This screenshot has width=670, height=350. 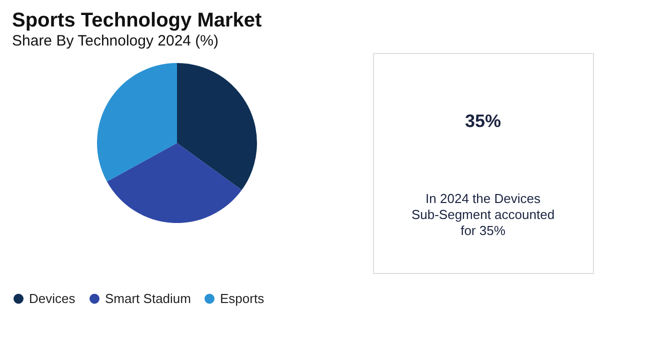 What do you see at coordinates (52, 298) in the screenshot?
I see `legend-label: Devices` at bounding box center [52, 298].